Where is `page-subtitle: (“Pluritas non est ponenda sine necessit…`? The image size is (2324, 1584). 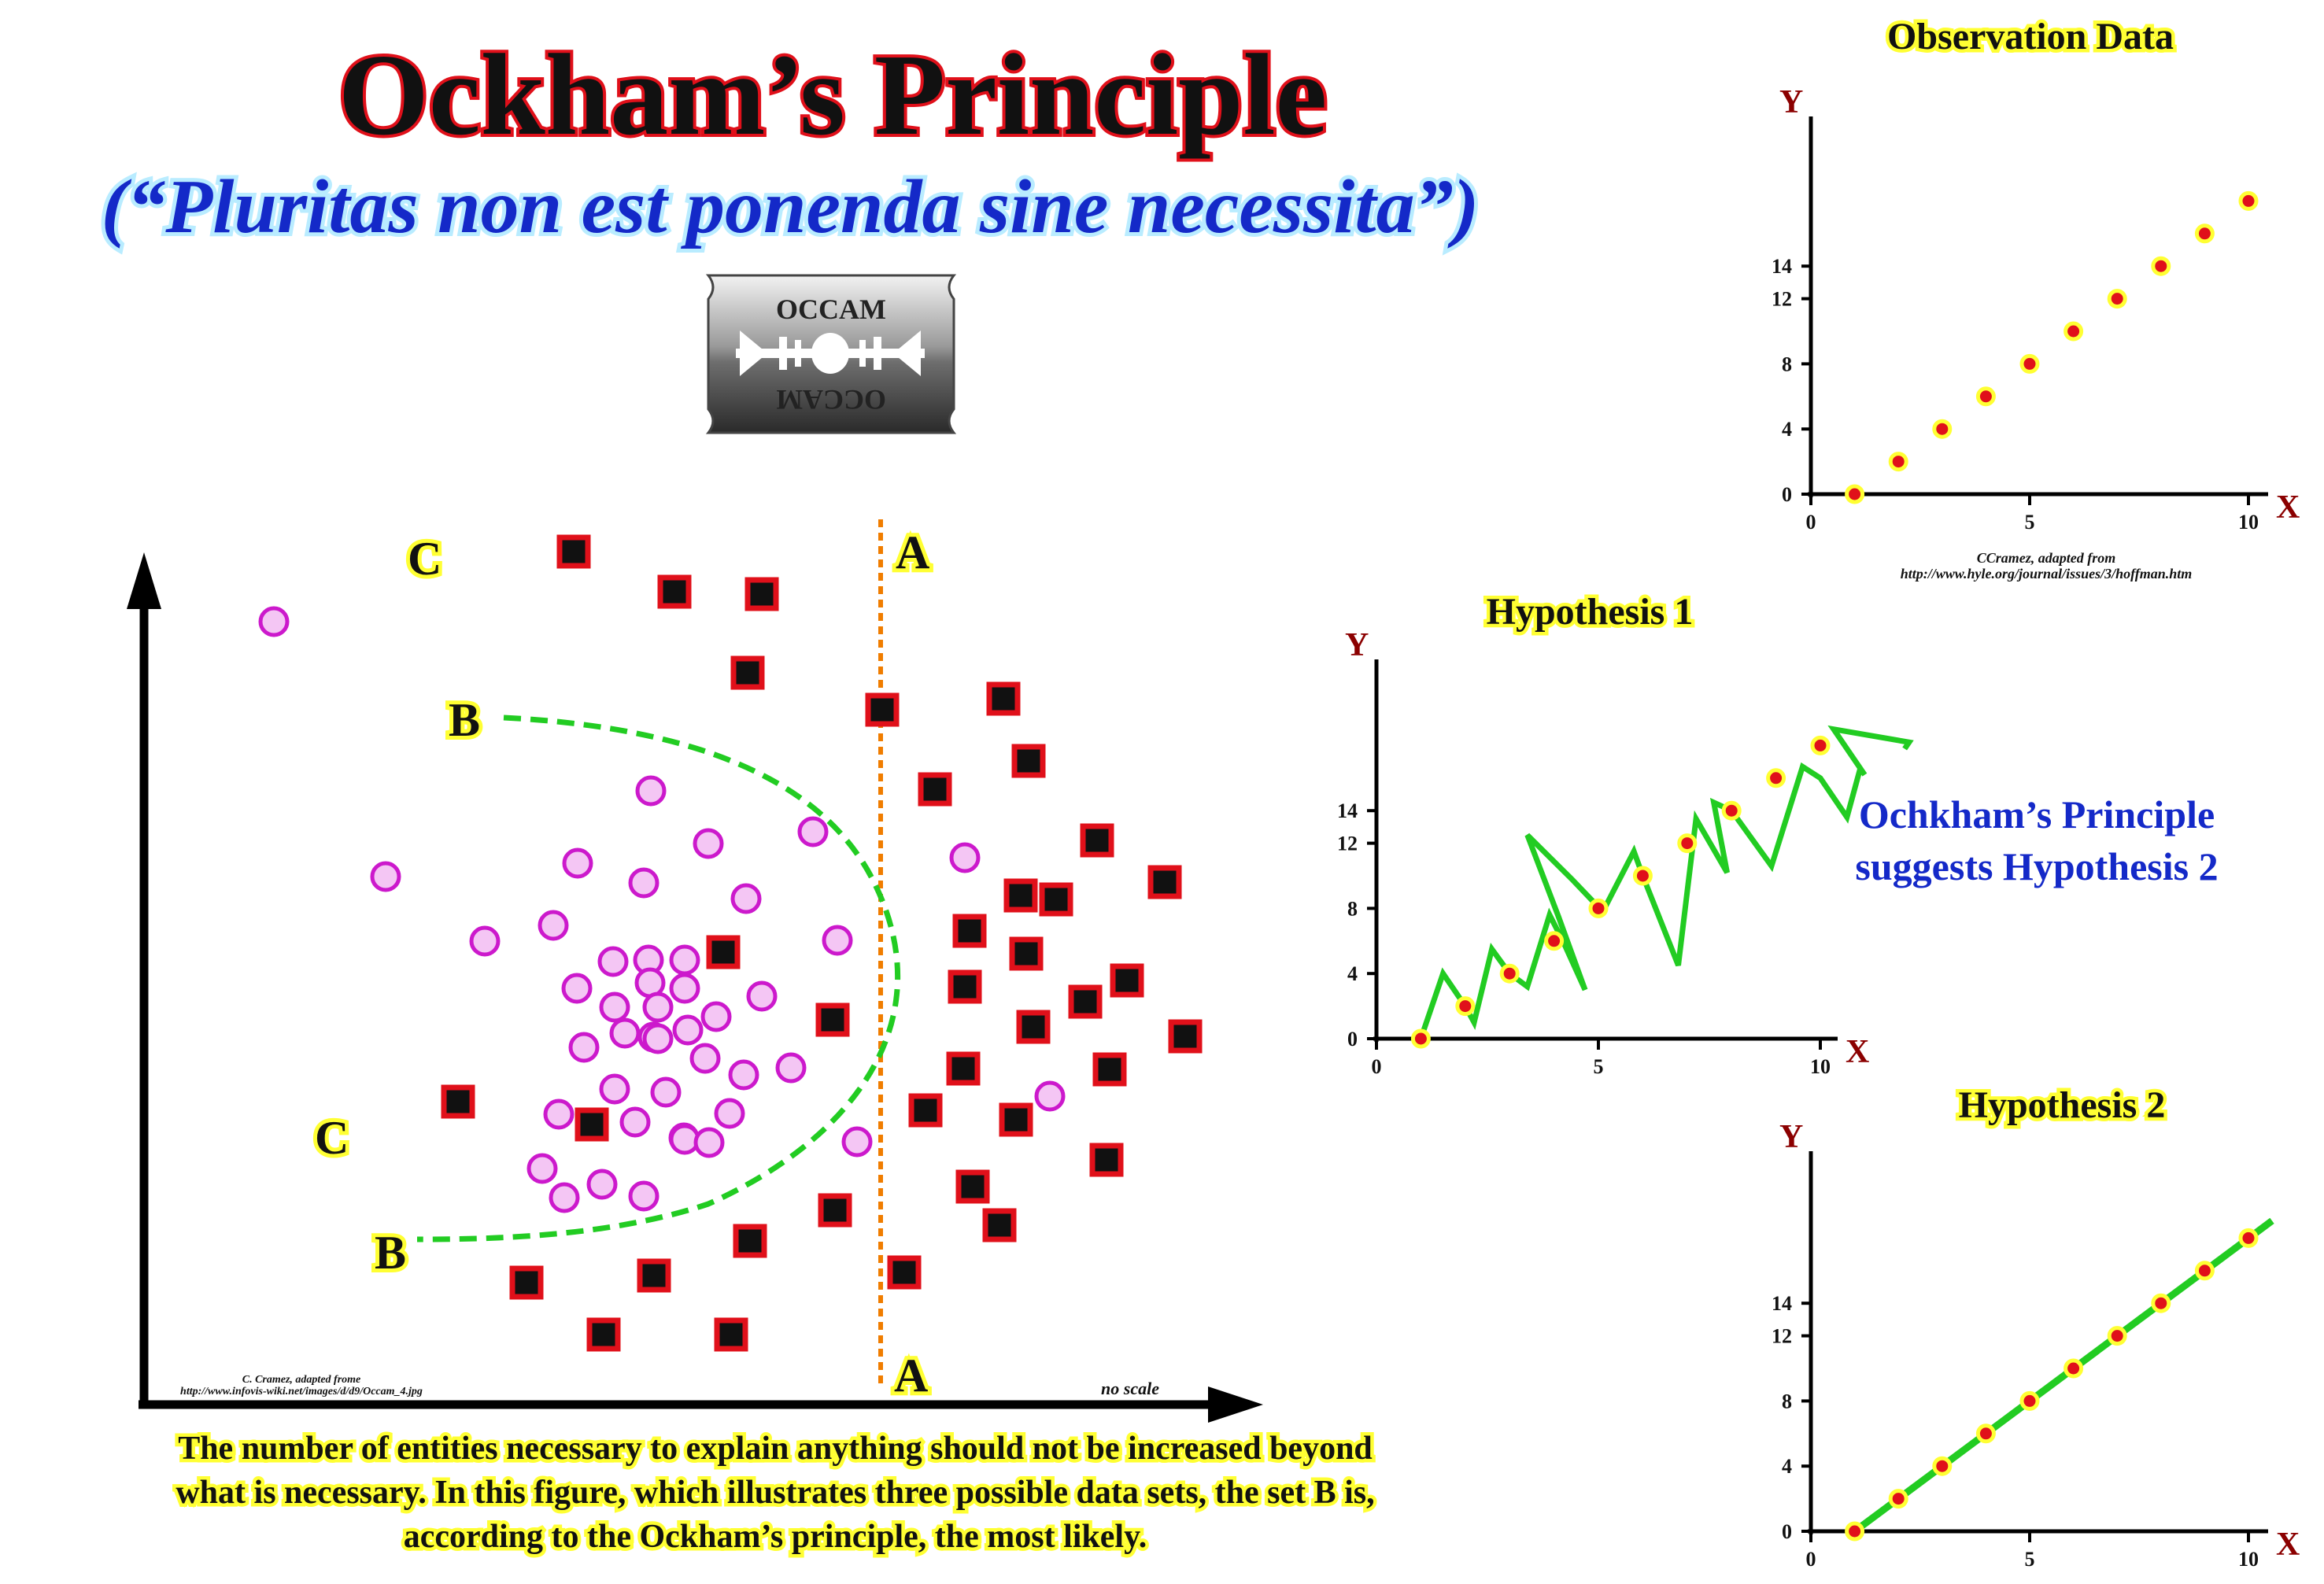 page-subtitle: (“Pluritas non est ponenda sine necessit… is located at coordinates (791, 206).